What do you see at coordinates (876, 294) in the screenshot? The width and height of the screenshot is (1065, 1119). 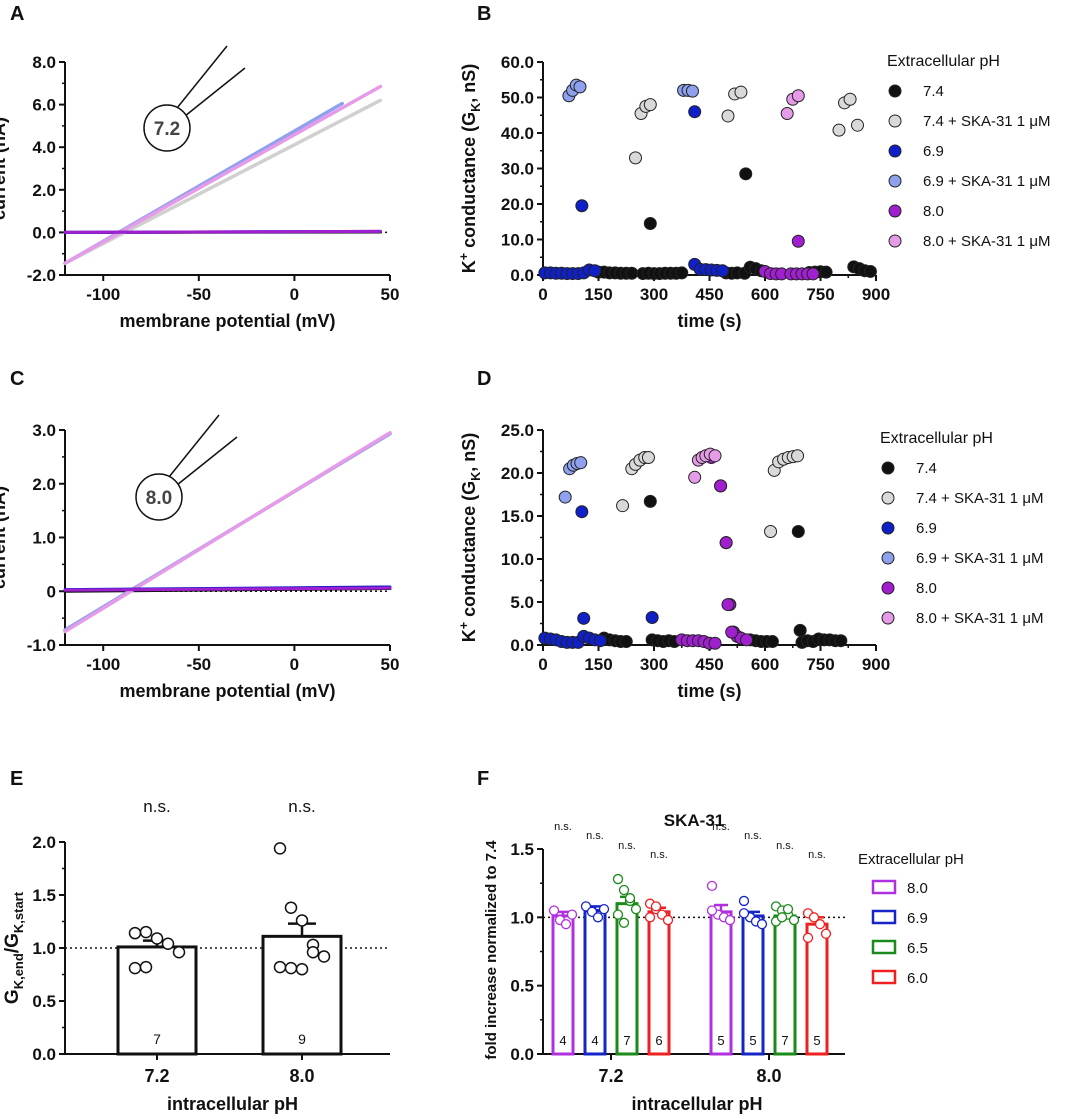 I see `x-tick-label: 900` at bounding box center [876, 294].